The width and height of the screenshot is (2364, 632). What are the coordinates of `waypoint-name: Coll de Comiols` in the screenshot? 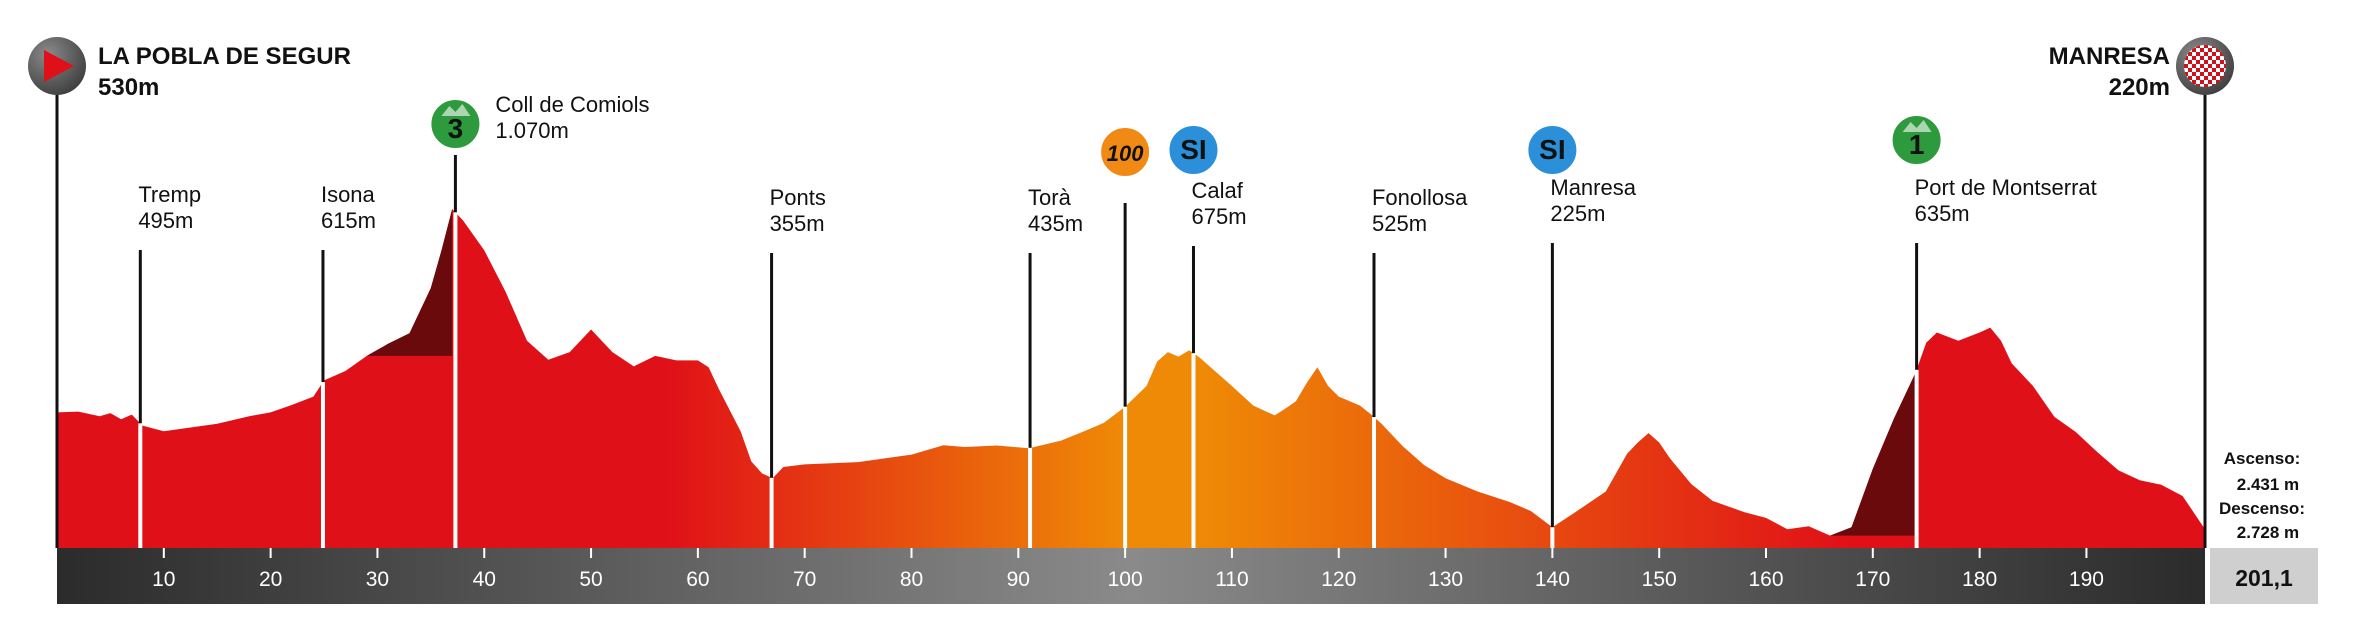 It's located at (572, 104).